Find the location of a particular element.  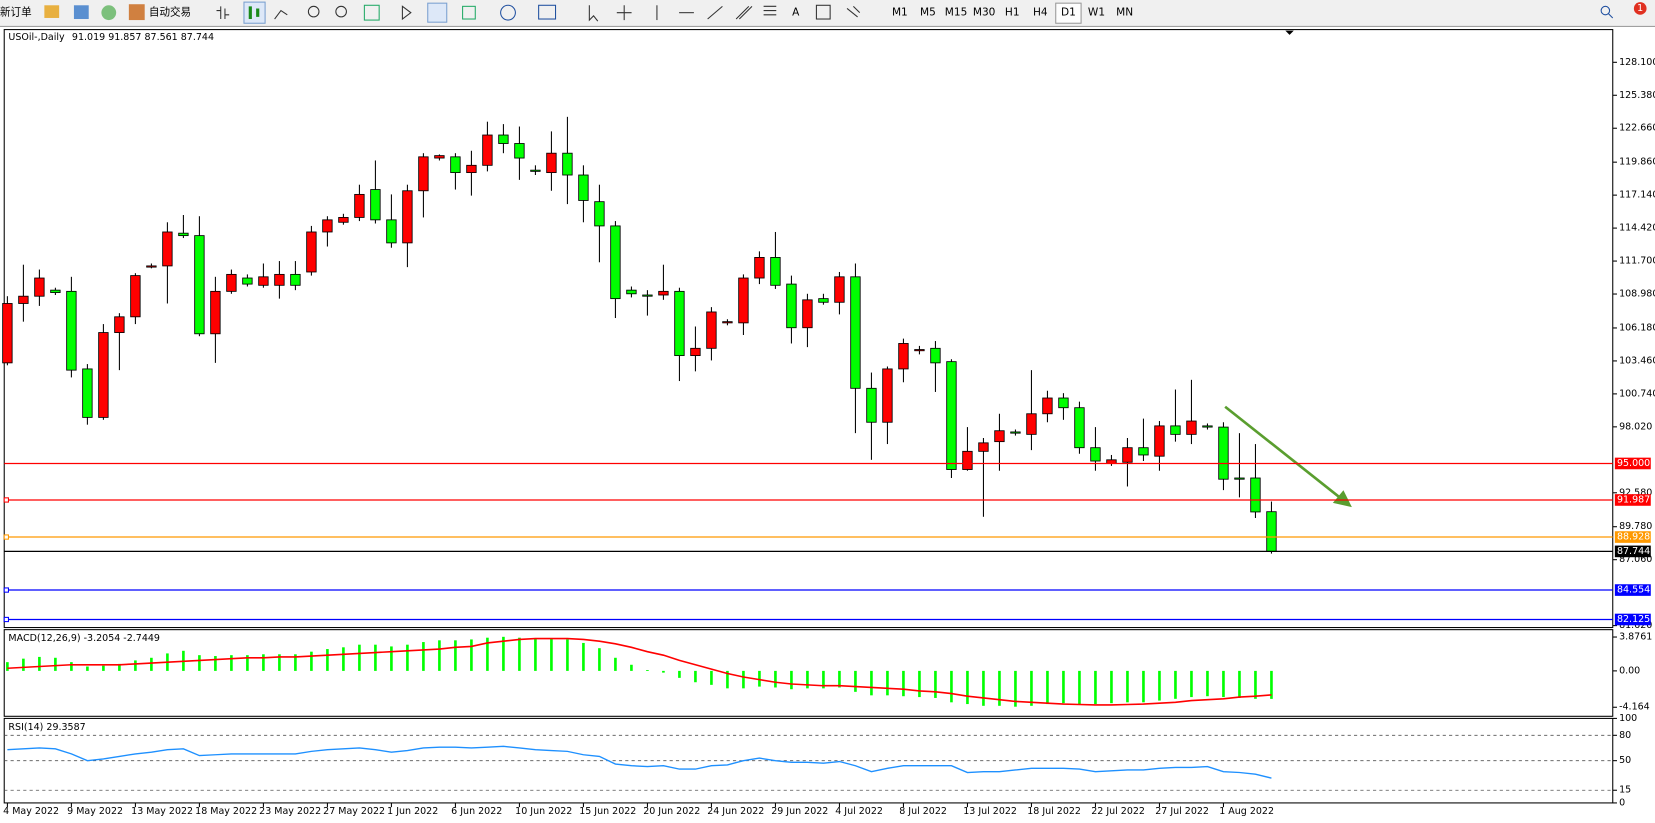

notification-badge is located at coordinates (1640, 8).